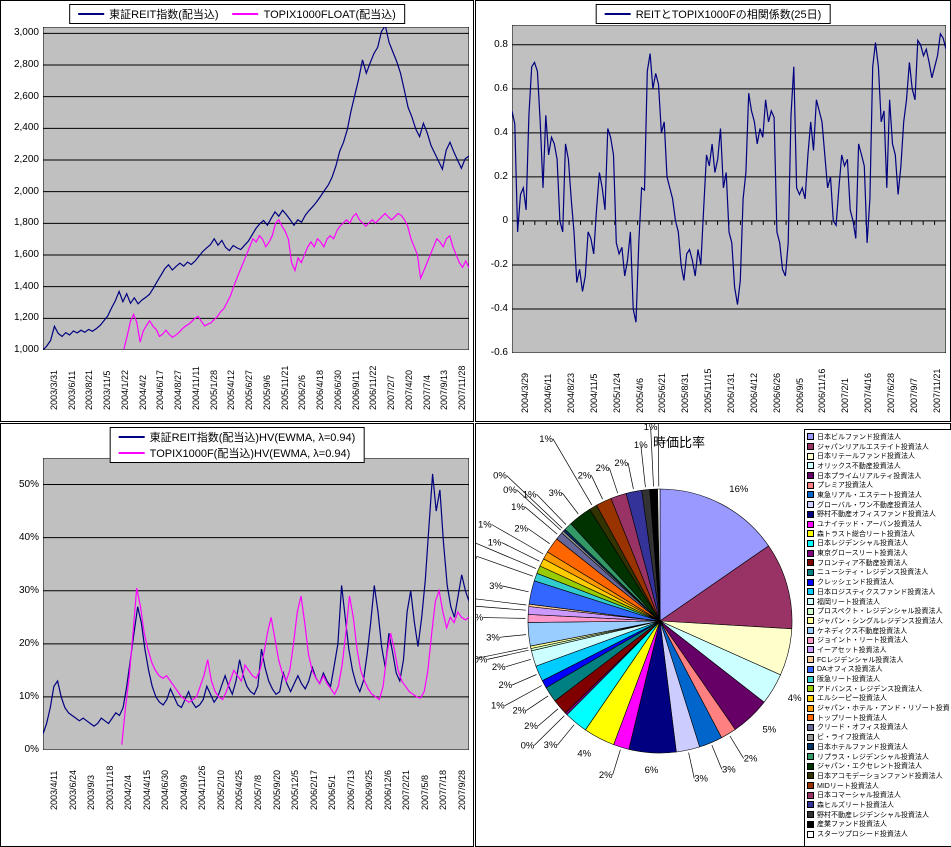 Image resolution: width=951 pixels, height=847 pixels. I want to click on y-axis-label: 0.2, so click(501, 176).